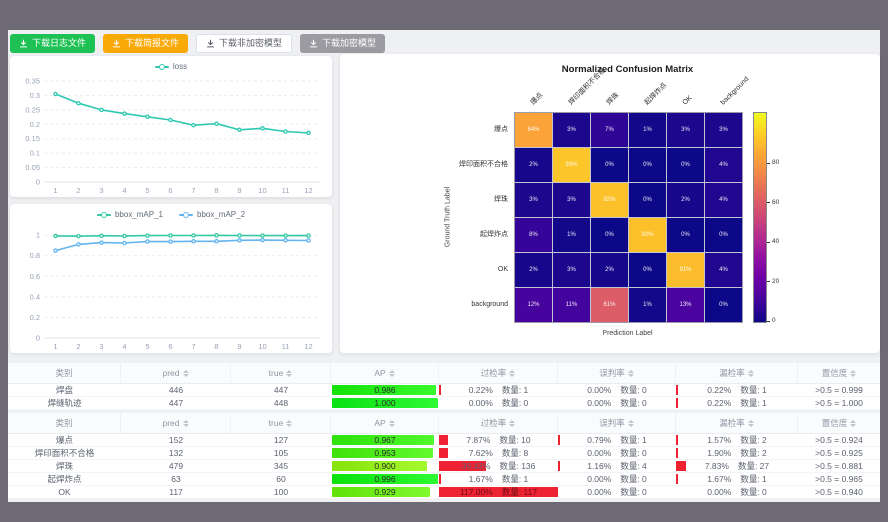 Image resolution: width=888 pixels, height=522 pixels. I want to click on colorbar-tick, so click(768, 203).